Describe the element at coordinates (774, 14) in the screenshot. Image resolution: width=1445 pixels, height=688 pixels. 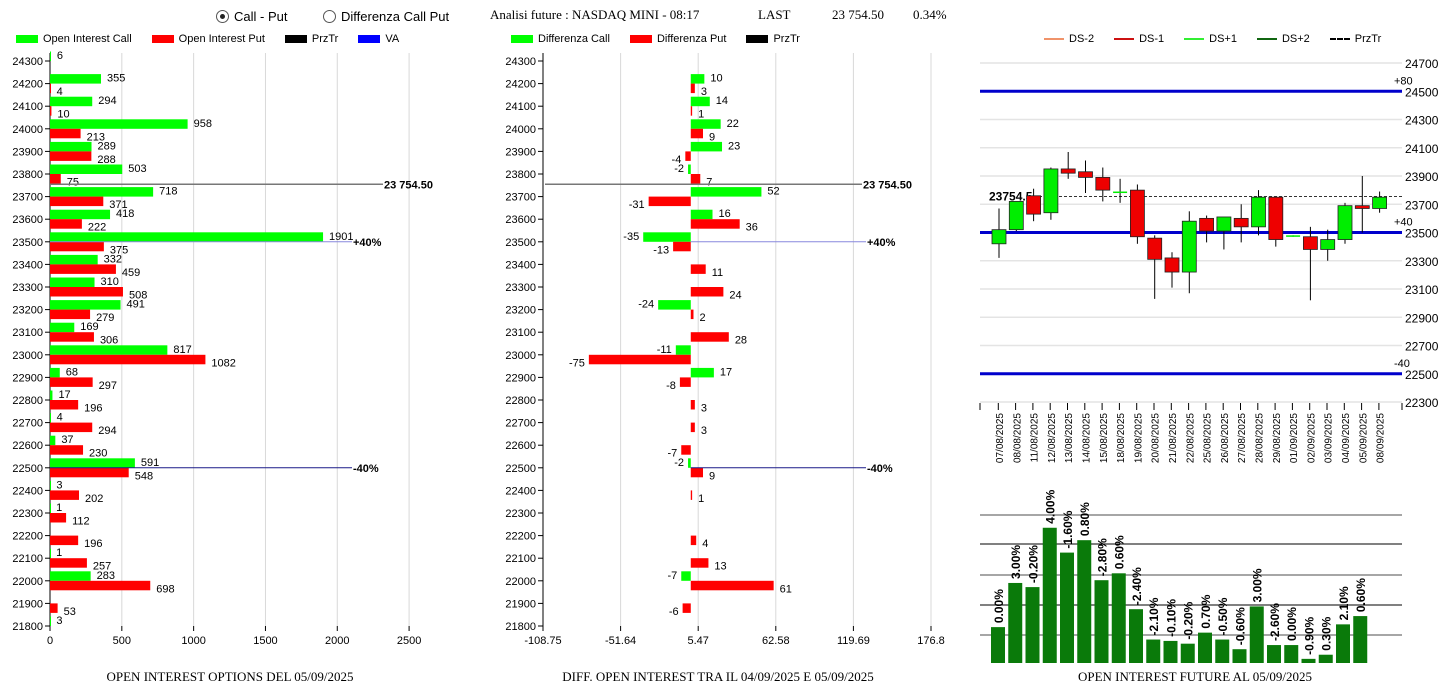
I see `last-label: LAST` at that location.